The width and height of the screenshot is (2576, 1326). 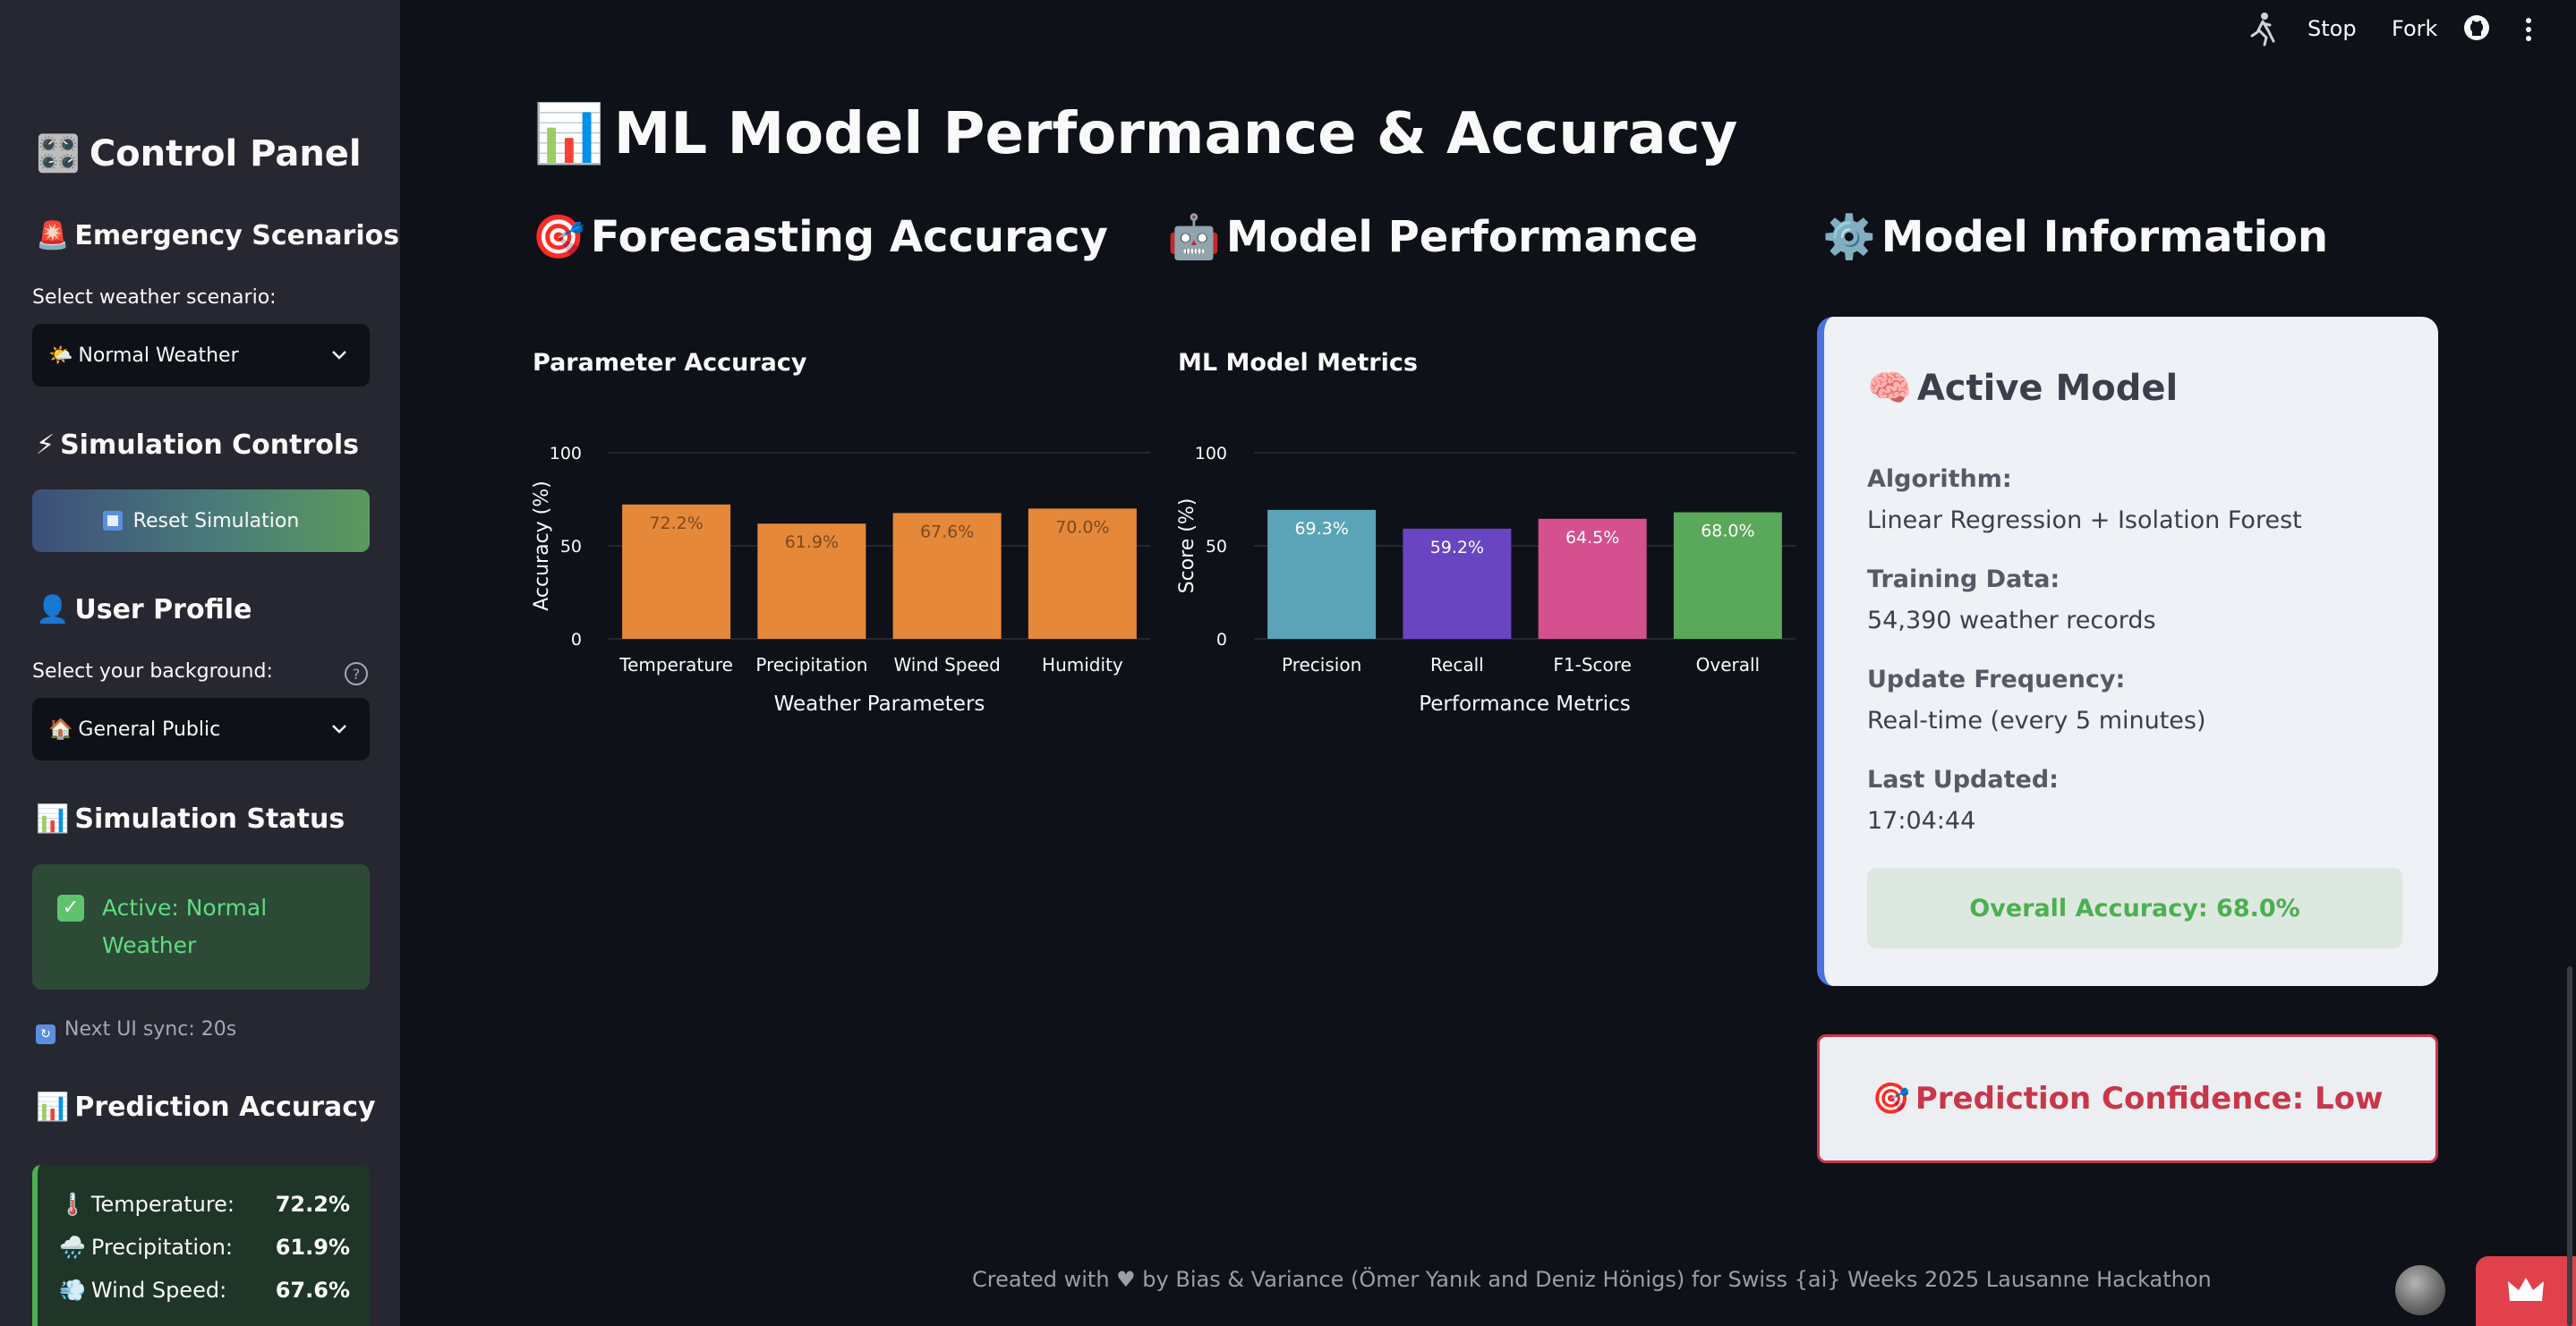 I want to click on streamlit-crown-button, so click(x=2526, y=1291).